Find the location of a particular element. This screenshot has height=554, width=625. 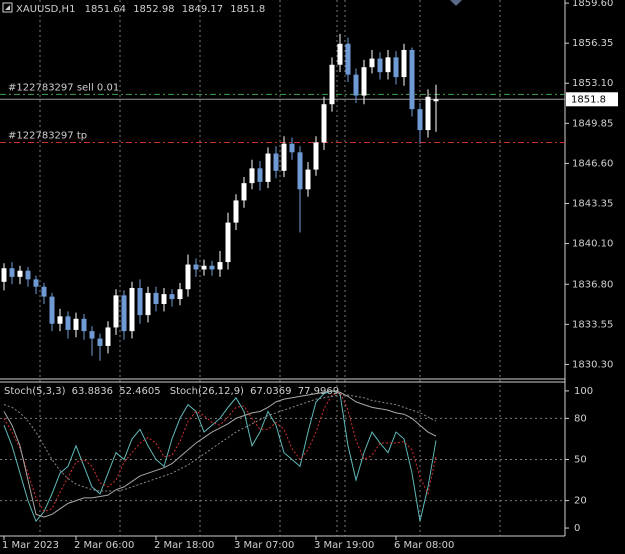

close-value: 1851.8 is located at coordinates (247, 9).